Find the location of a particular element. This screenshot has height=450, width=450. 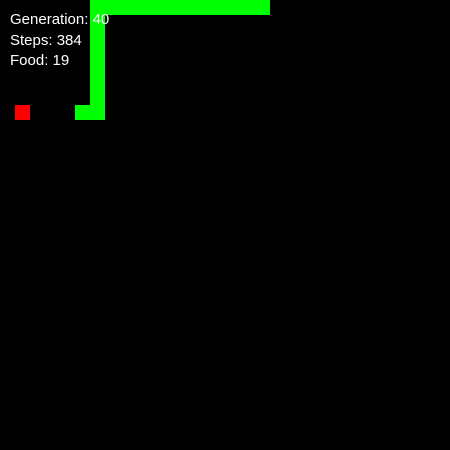

food-pellet is located at coordinates (22, 112).